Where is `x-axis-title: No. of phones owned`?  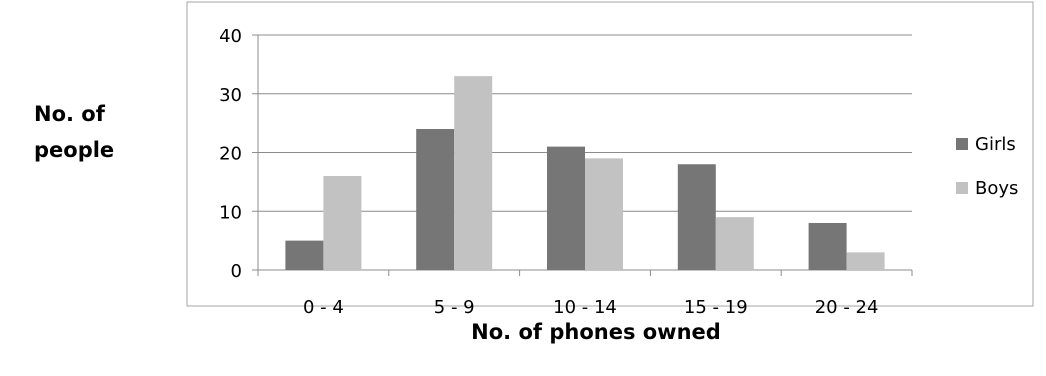
x-axis-title: No. of phones owned is located at coordinates (596, 332).